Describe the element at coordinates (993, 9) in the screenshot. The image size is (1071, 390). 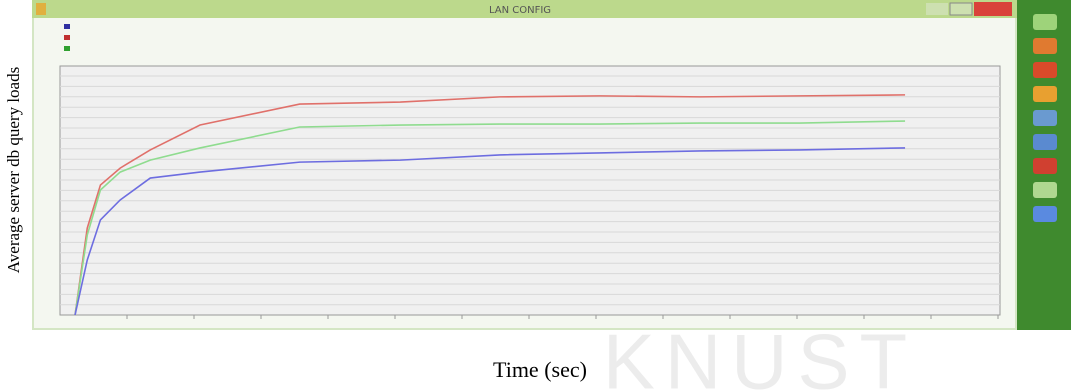
I see `close-button` at that location.